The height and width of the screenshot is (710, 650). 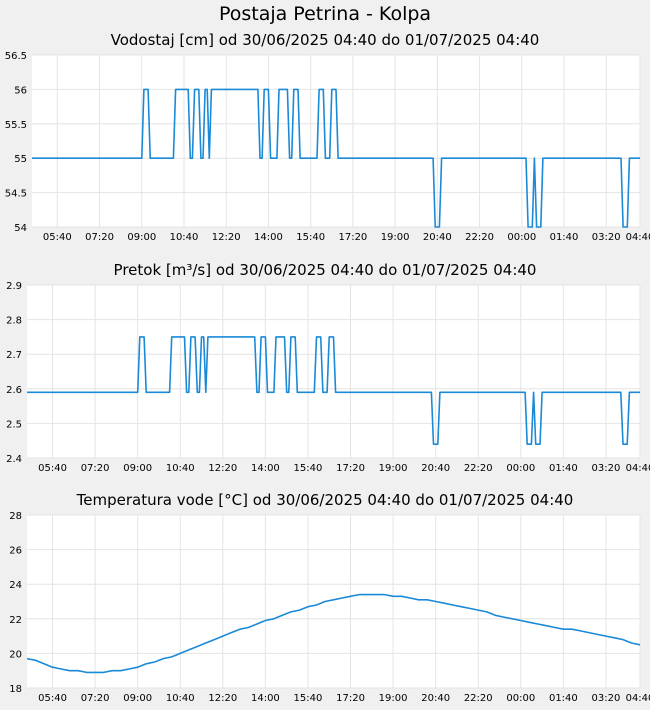 I want to click on page-title: Postaja Petrina - Kolpa, so click(x=325, y=14).